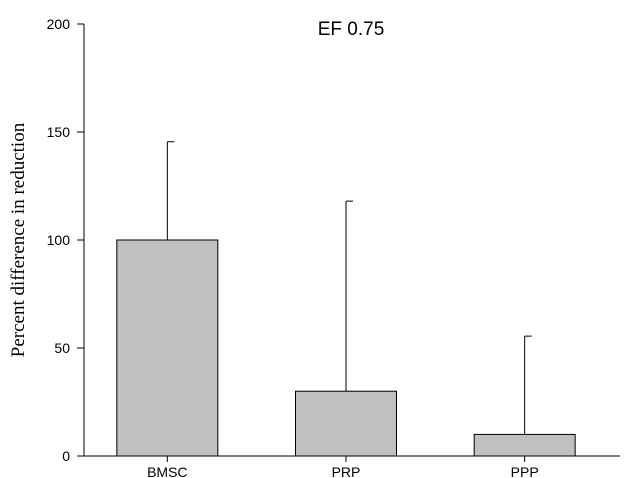 Image resolution: width=626 pixels, height=478 pixels. What do you see at coordinates (66, 456) in the screenshot?
I see `y-tick-label-0: 0` at bounding box center [66, 456].